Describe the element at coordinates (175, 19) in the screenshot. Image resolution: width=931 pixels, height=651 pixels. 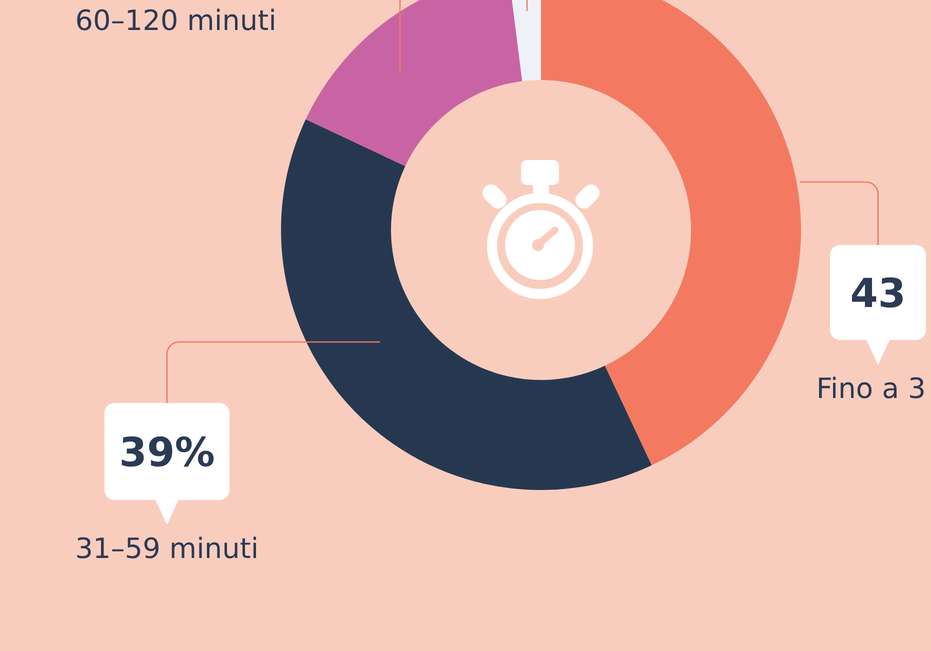
I see `slice-label: 60–120 minuti` at that location.